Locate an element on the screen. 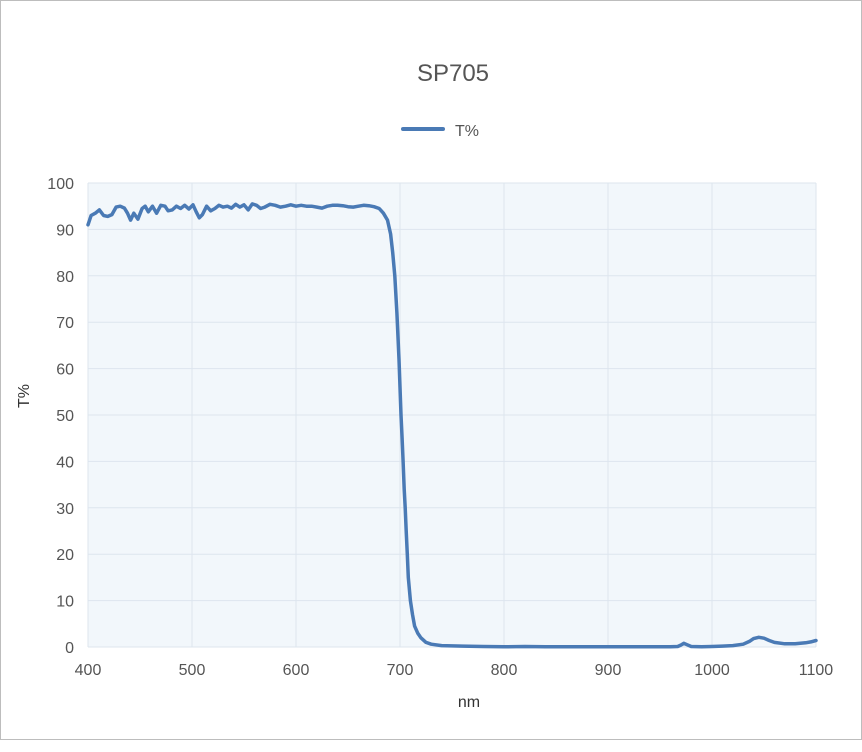  x-tick-label: 700 is located at coordinates (400, 670).